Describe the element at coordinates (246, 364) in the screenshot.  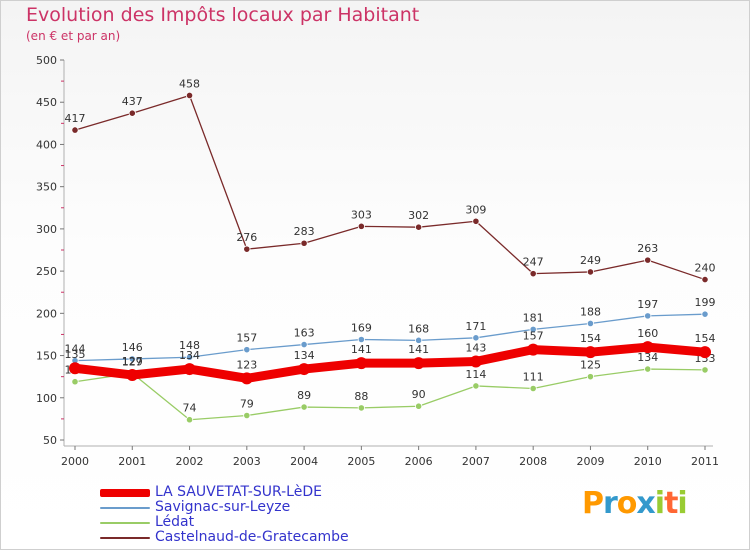
I see `data-label-la-sauvetat-sur-l-de: 123` at that location.